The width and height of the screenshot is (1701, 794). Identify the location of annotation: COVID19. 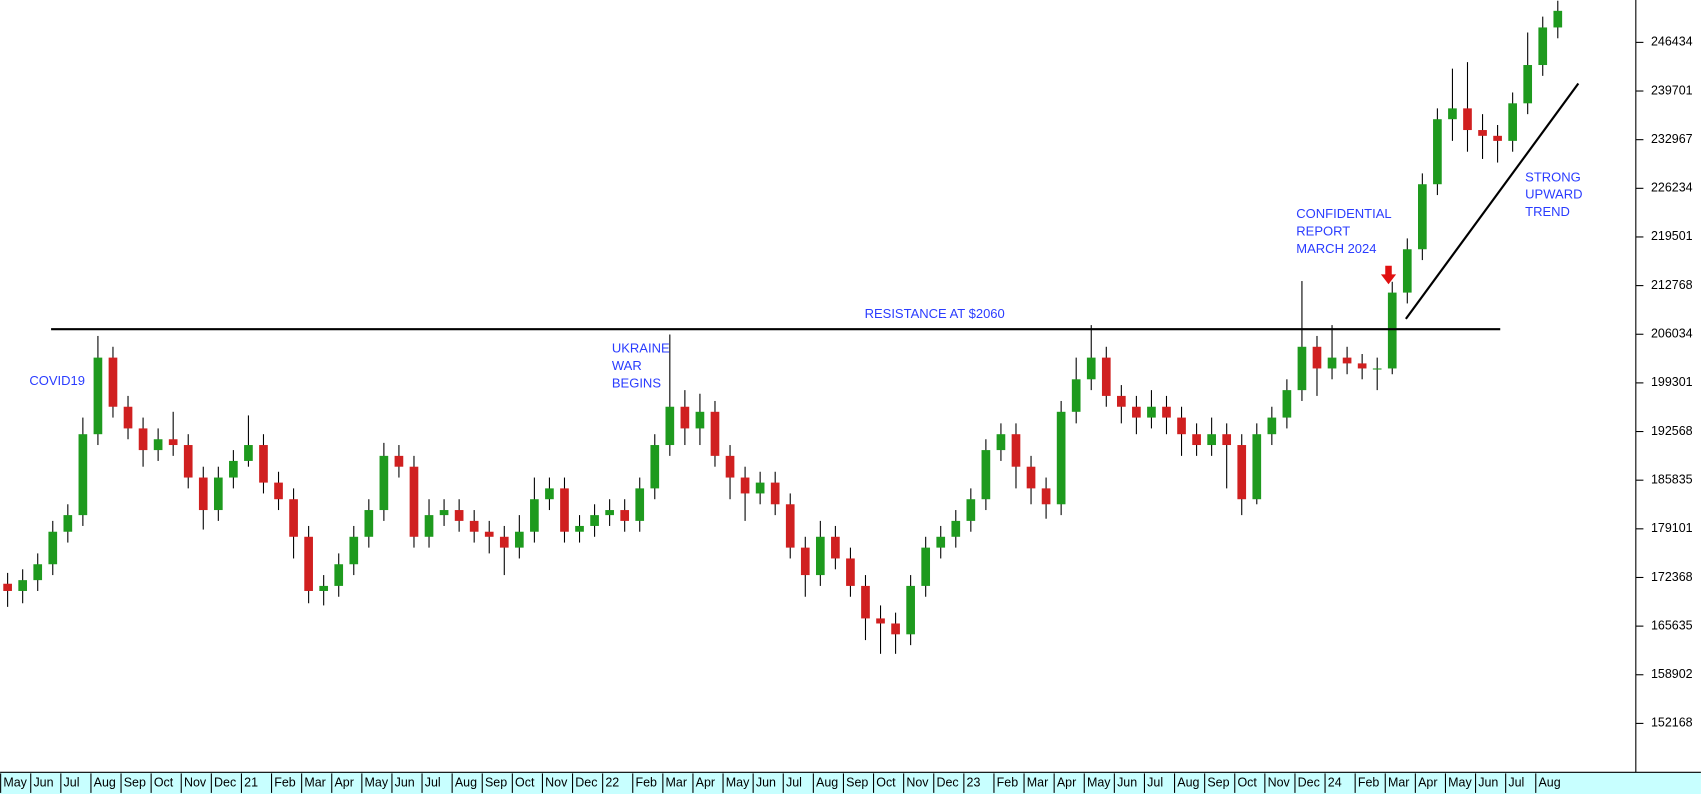
(57, 380).